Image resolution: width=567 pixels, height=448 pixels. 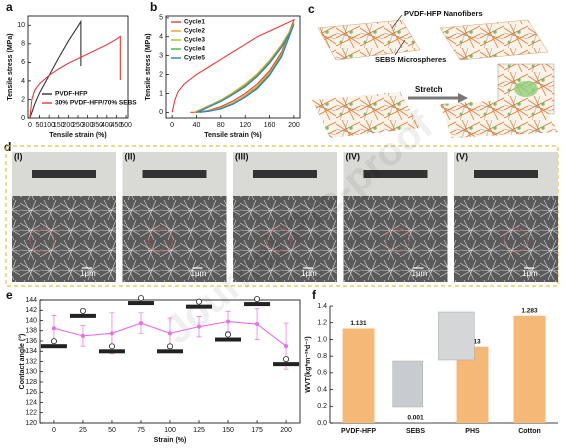 What do you see at coordinates (148, 66) in the screenshot?
I see `y-axis-label: Tensile stress (MPa)` at bounding box center [148, 66].